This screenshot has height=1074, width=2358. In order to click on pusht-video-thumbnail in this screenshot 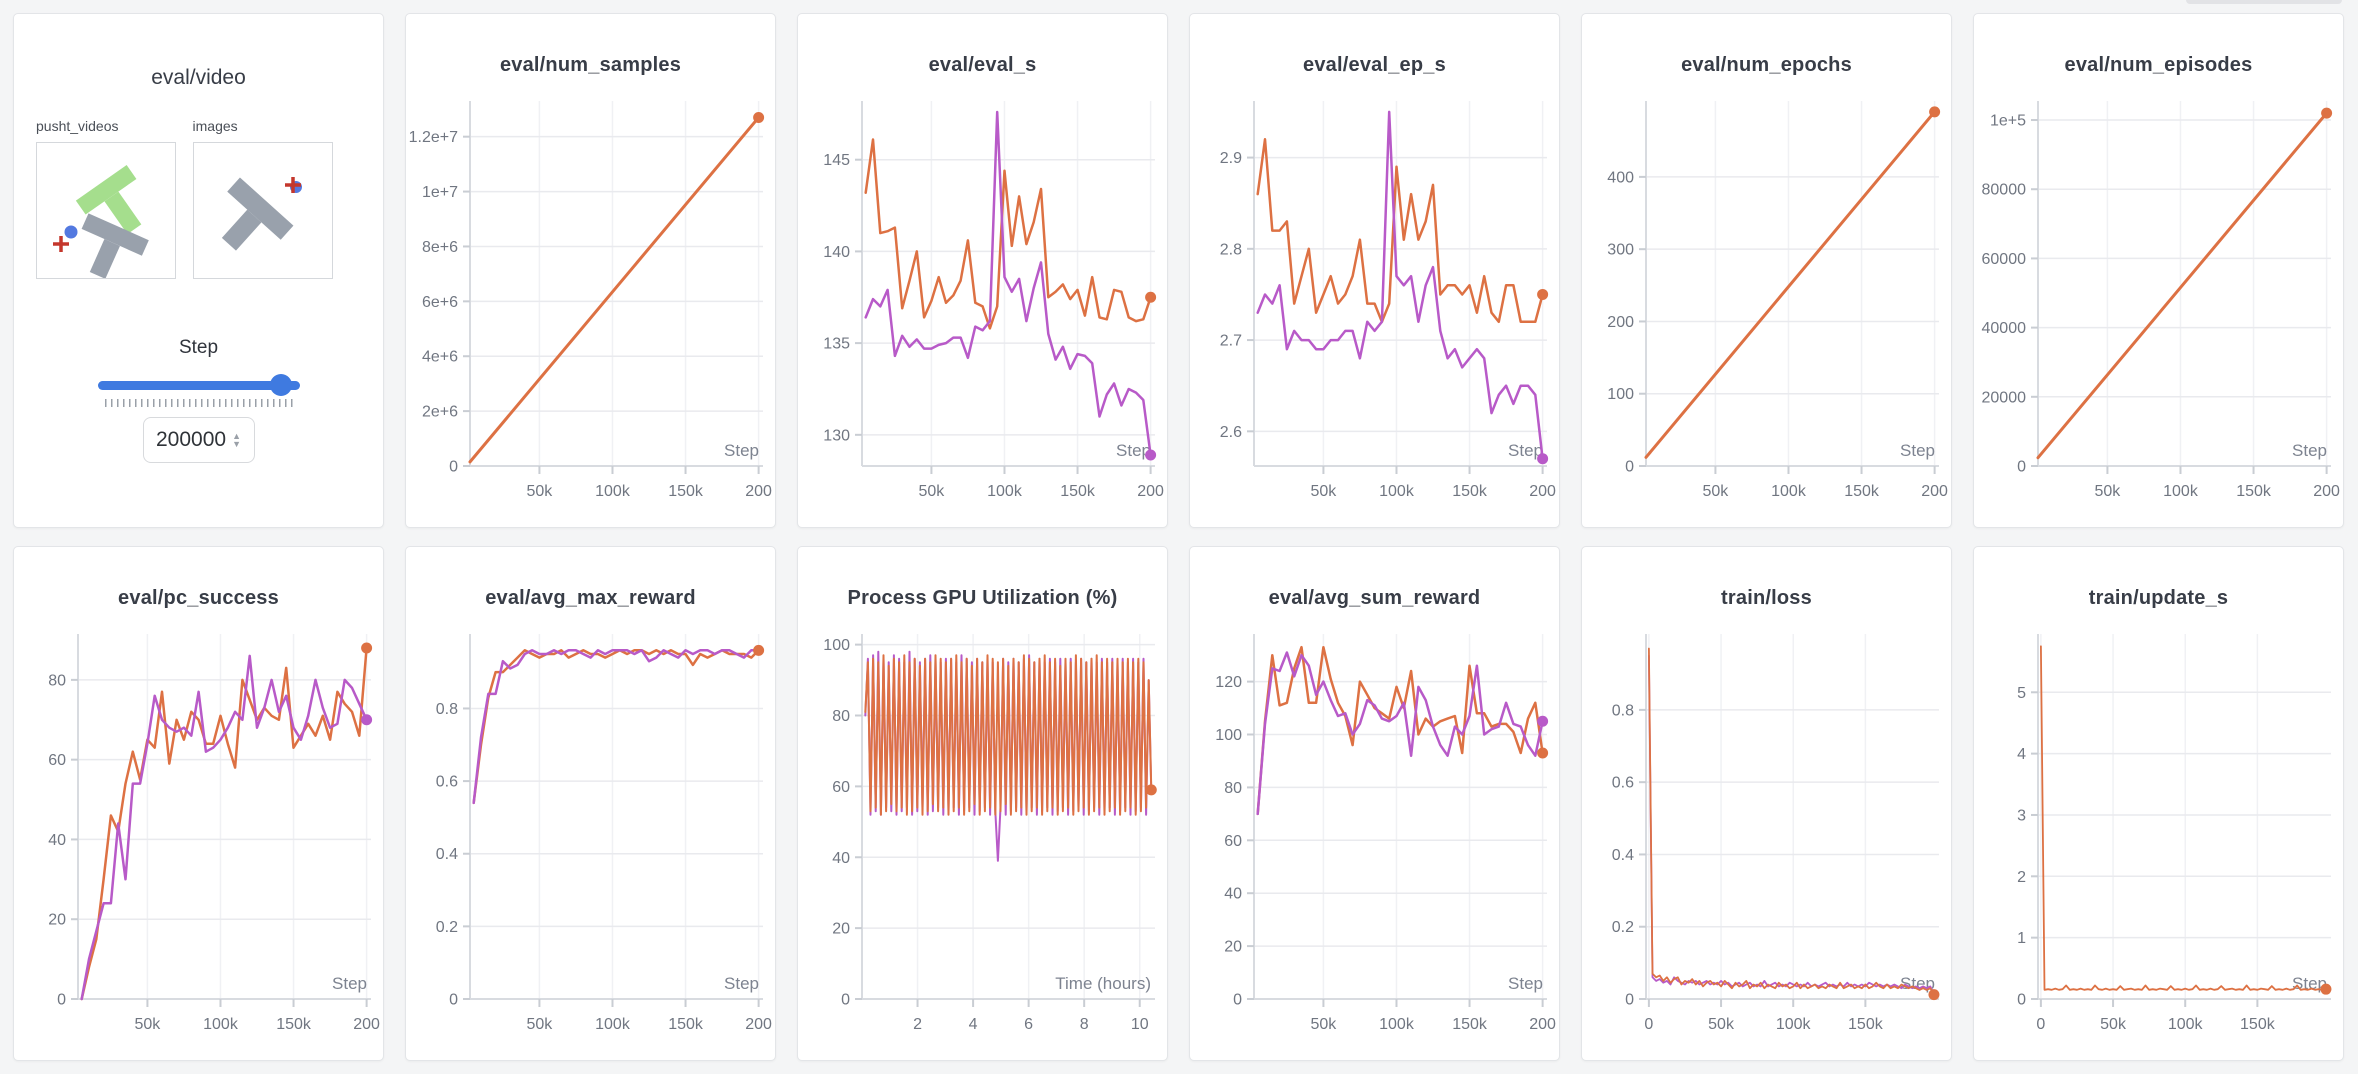, I will do `click(106, 210)`.